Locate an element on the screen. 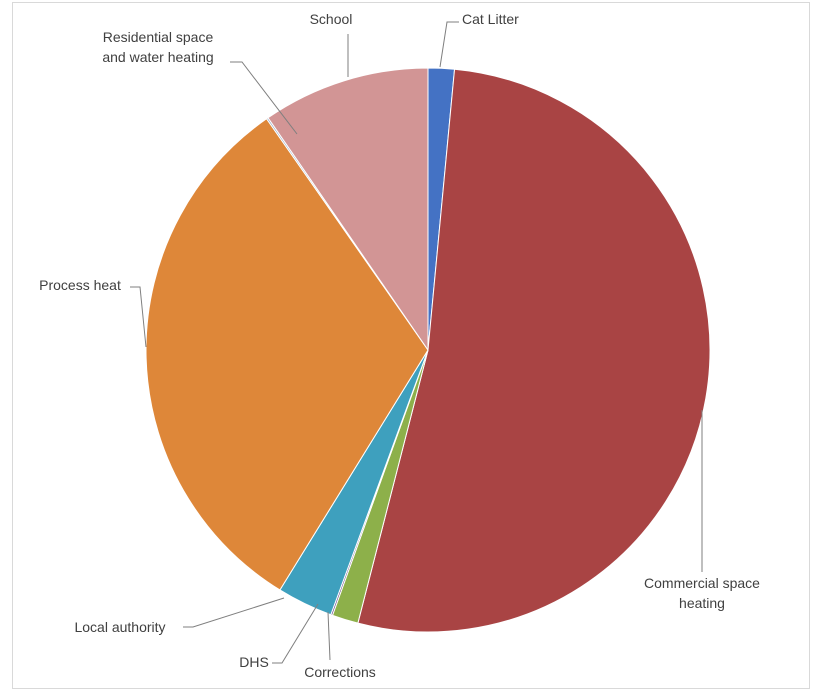 The image size is (816, 693). leader-line-cat-litter is located at coordinates (449, 44).